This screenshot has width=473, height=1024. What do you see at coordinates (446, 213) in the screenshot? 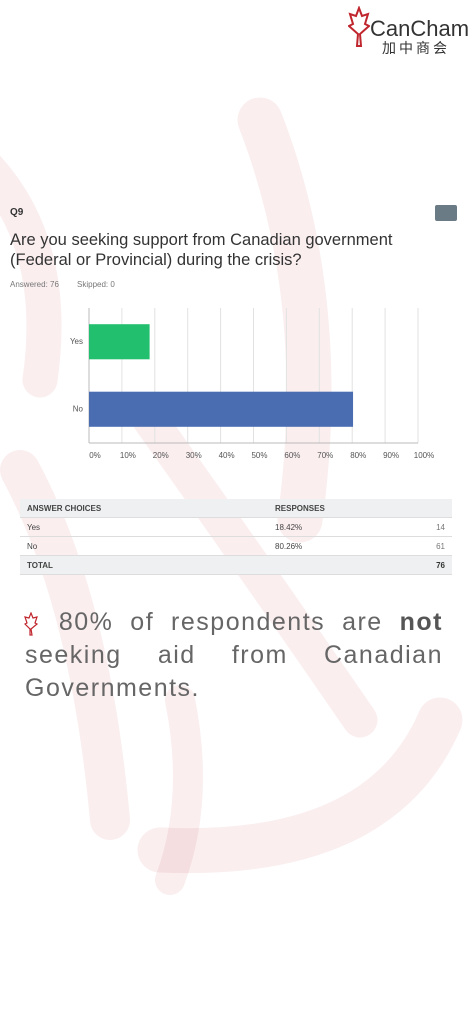
I see `comment-button` at bounding box center [446, 213].